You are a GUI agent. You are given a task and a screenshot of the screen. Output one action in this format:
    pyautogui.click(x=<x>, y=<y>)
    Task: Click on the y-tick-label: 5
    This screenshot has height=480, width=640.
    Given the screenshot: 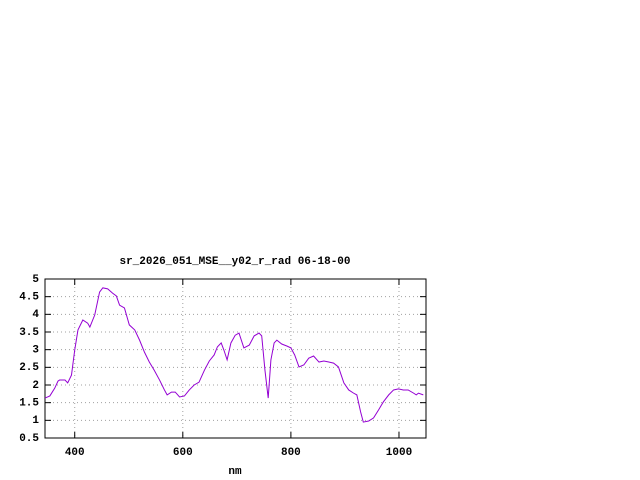 What is the action you would take?
    pyautogui.click(x=35, y=280)
    